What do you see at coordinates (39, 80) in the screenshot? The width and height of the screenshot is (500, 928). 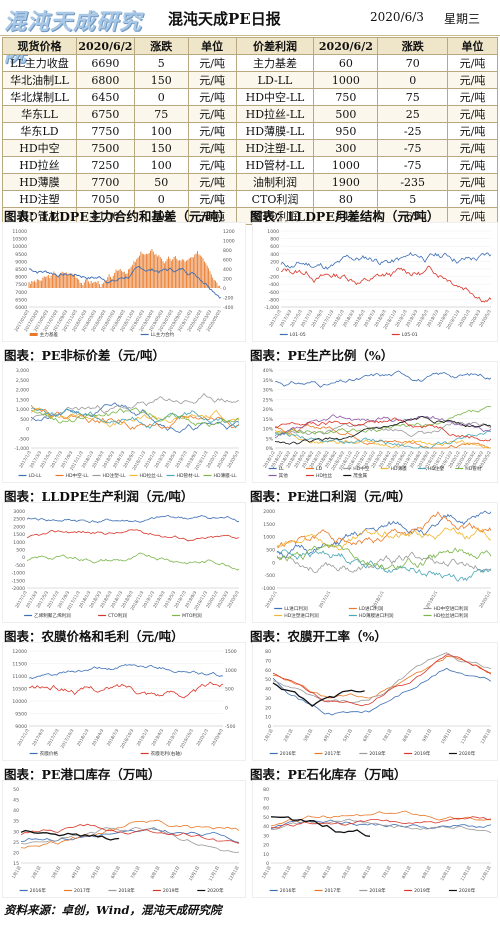 I see `table-cell: 华北油制LL` at bounding box center [39, 80].